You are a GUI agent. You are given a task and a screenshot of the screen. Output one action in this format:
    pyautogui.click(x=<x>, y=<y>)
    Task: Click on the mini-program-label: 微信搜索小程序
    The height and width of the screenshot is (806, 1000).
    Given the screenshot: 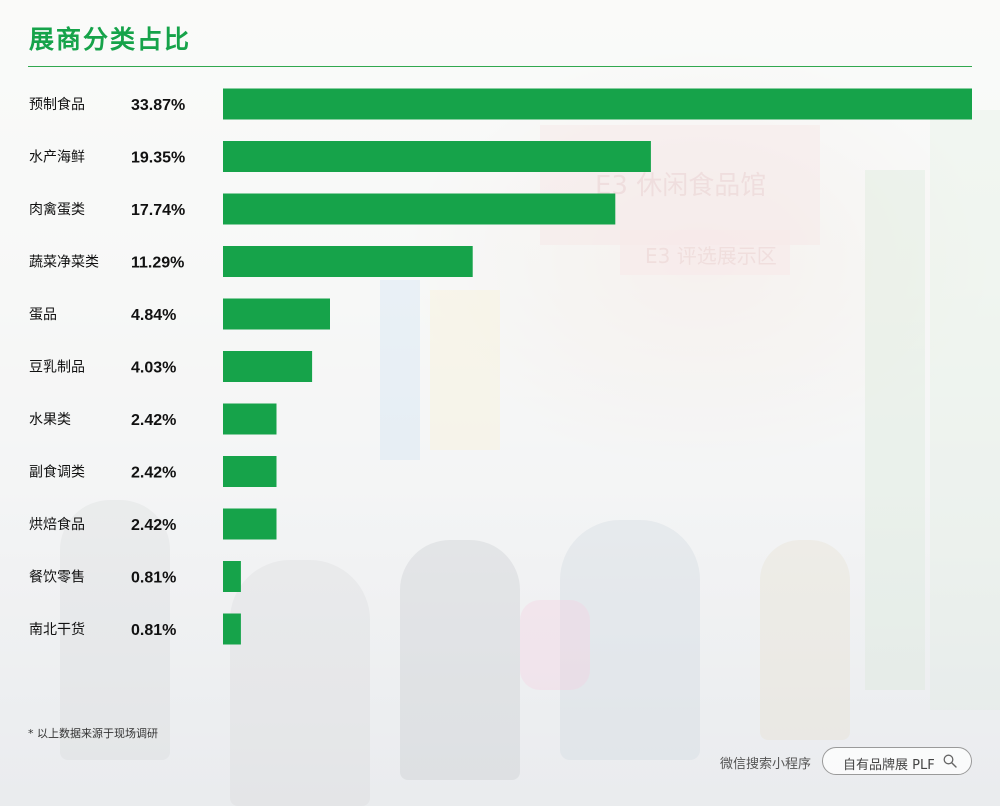 What is the action you would take?
    pyautogui.click(x=766, y=764)
    